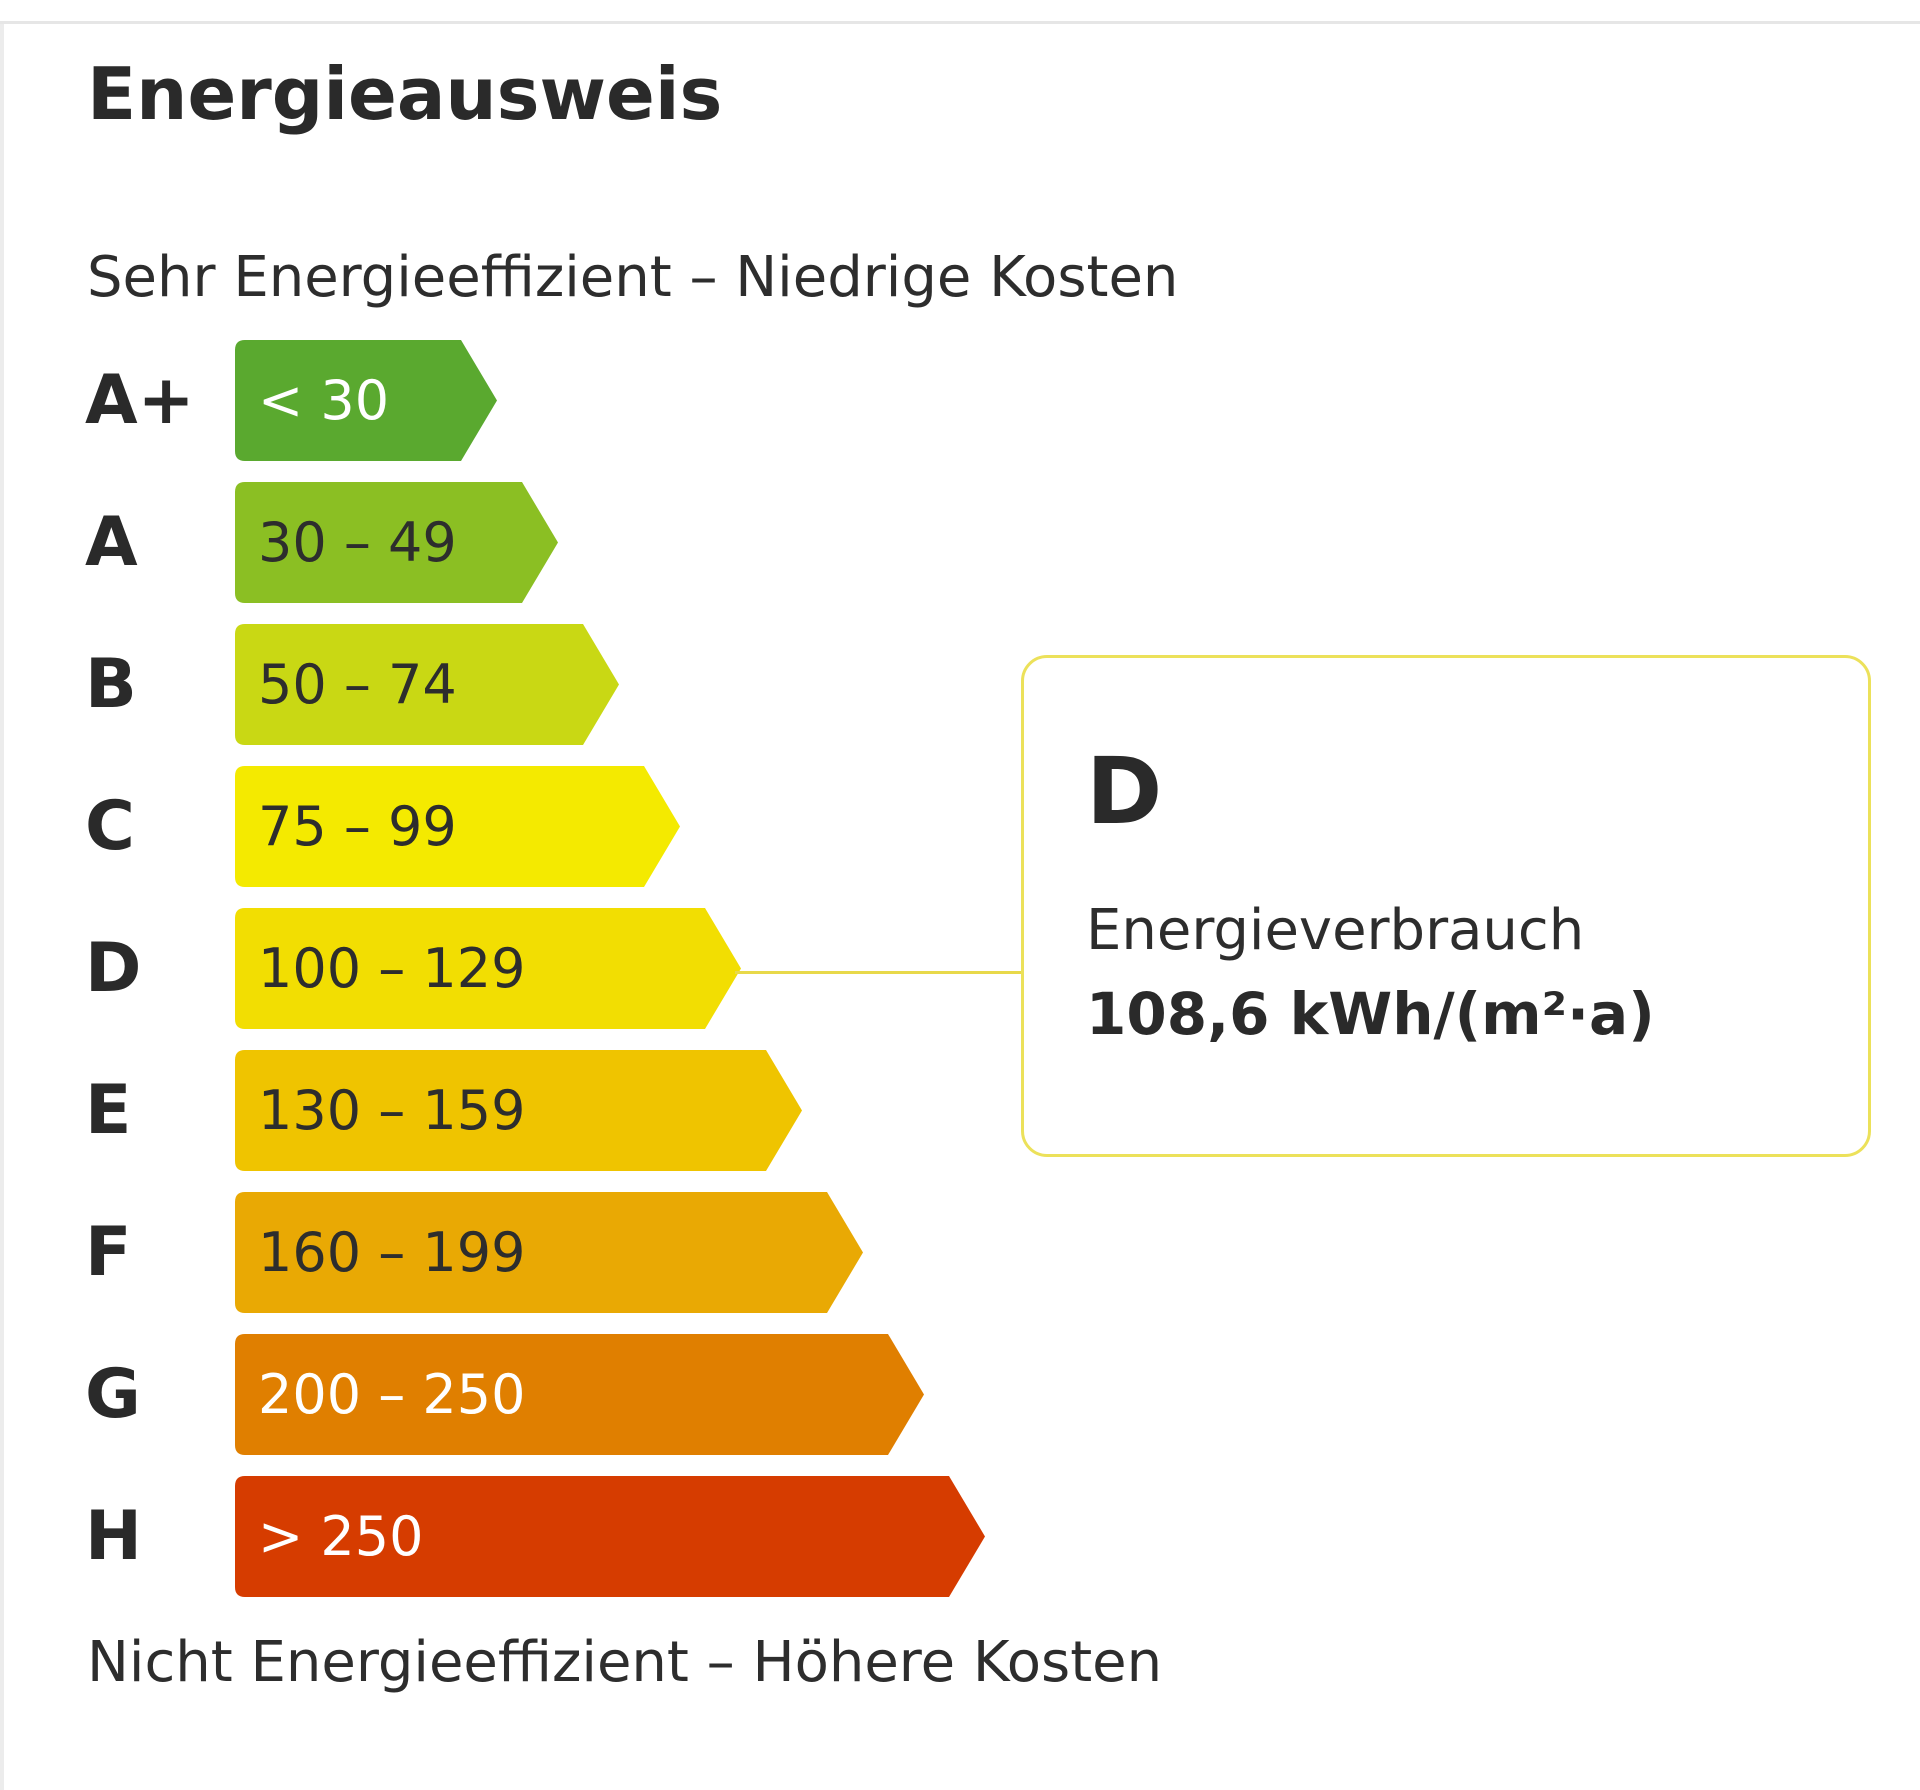 This screenshot has height=1790, width=1920. I want to click on rating-connector-line, so click(878, 972).